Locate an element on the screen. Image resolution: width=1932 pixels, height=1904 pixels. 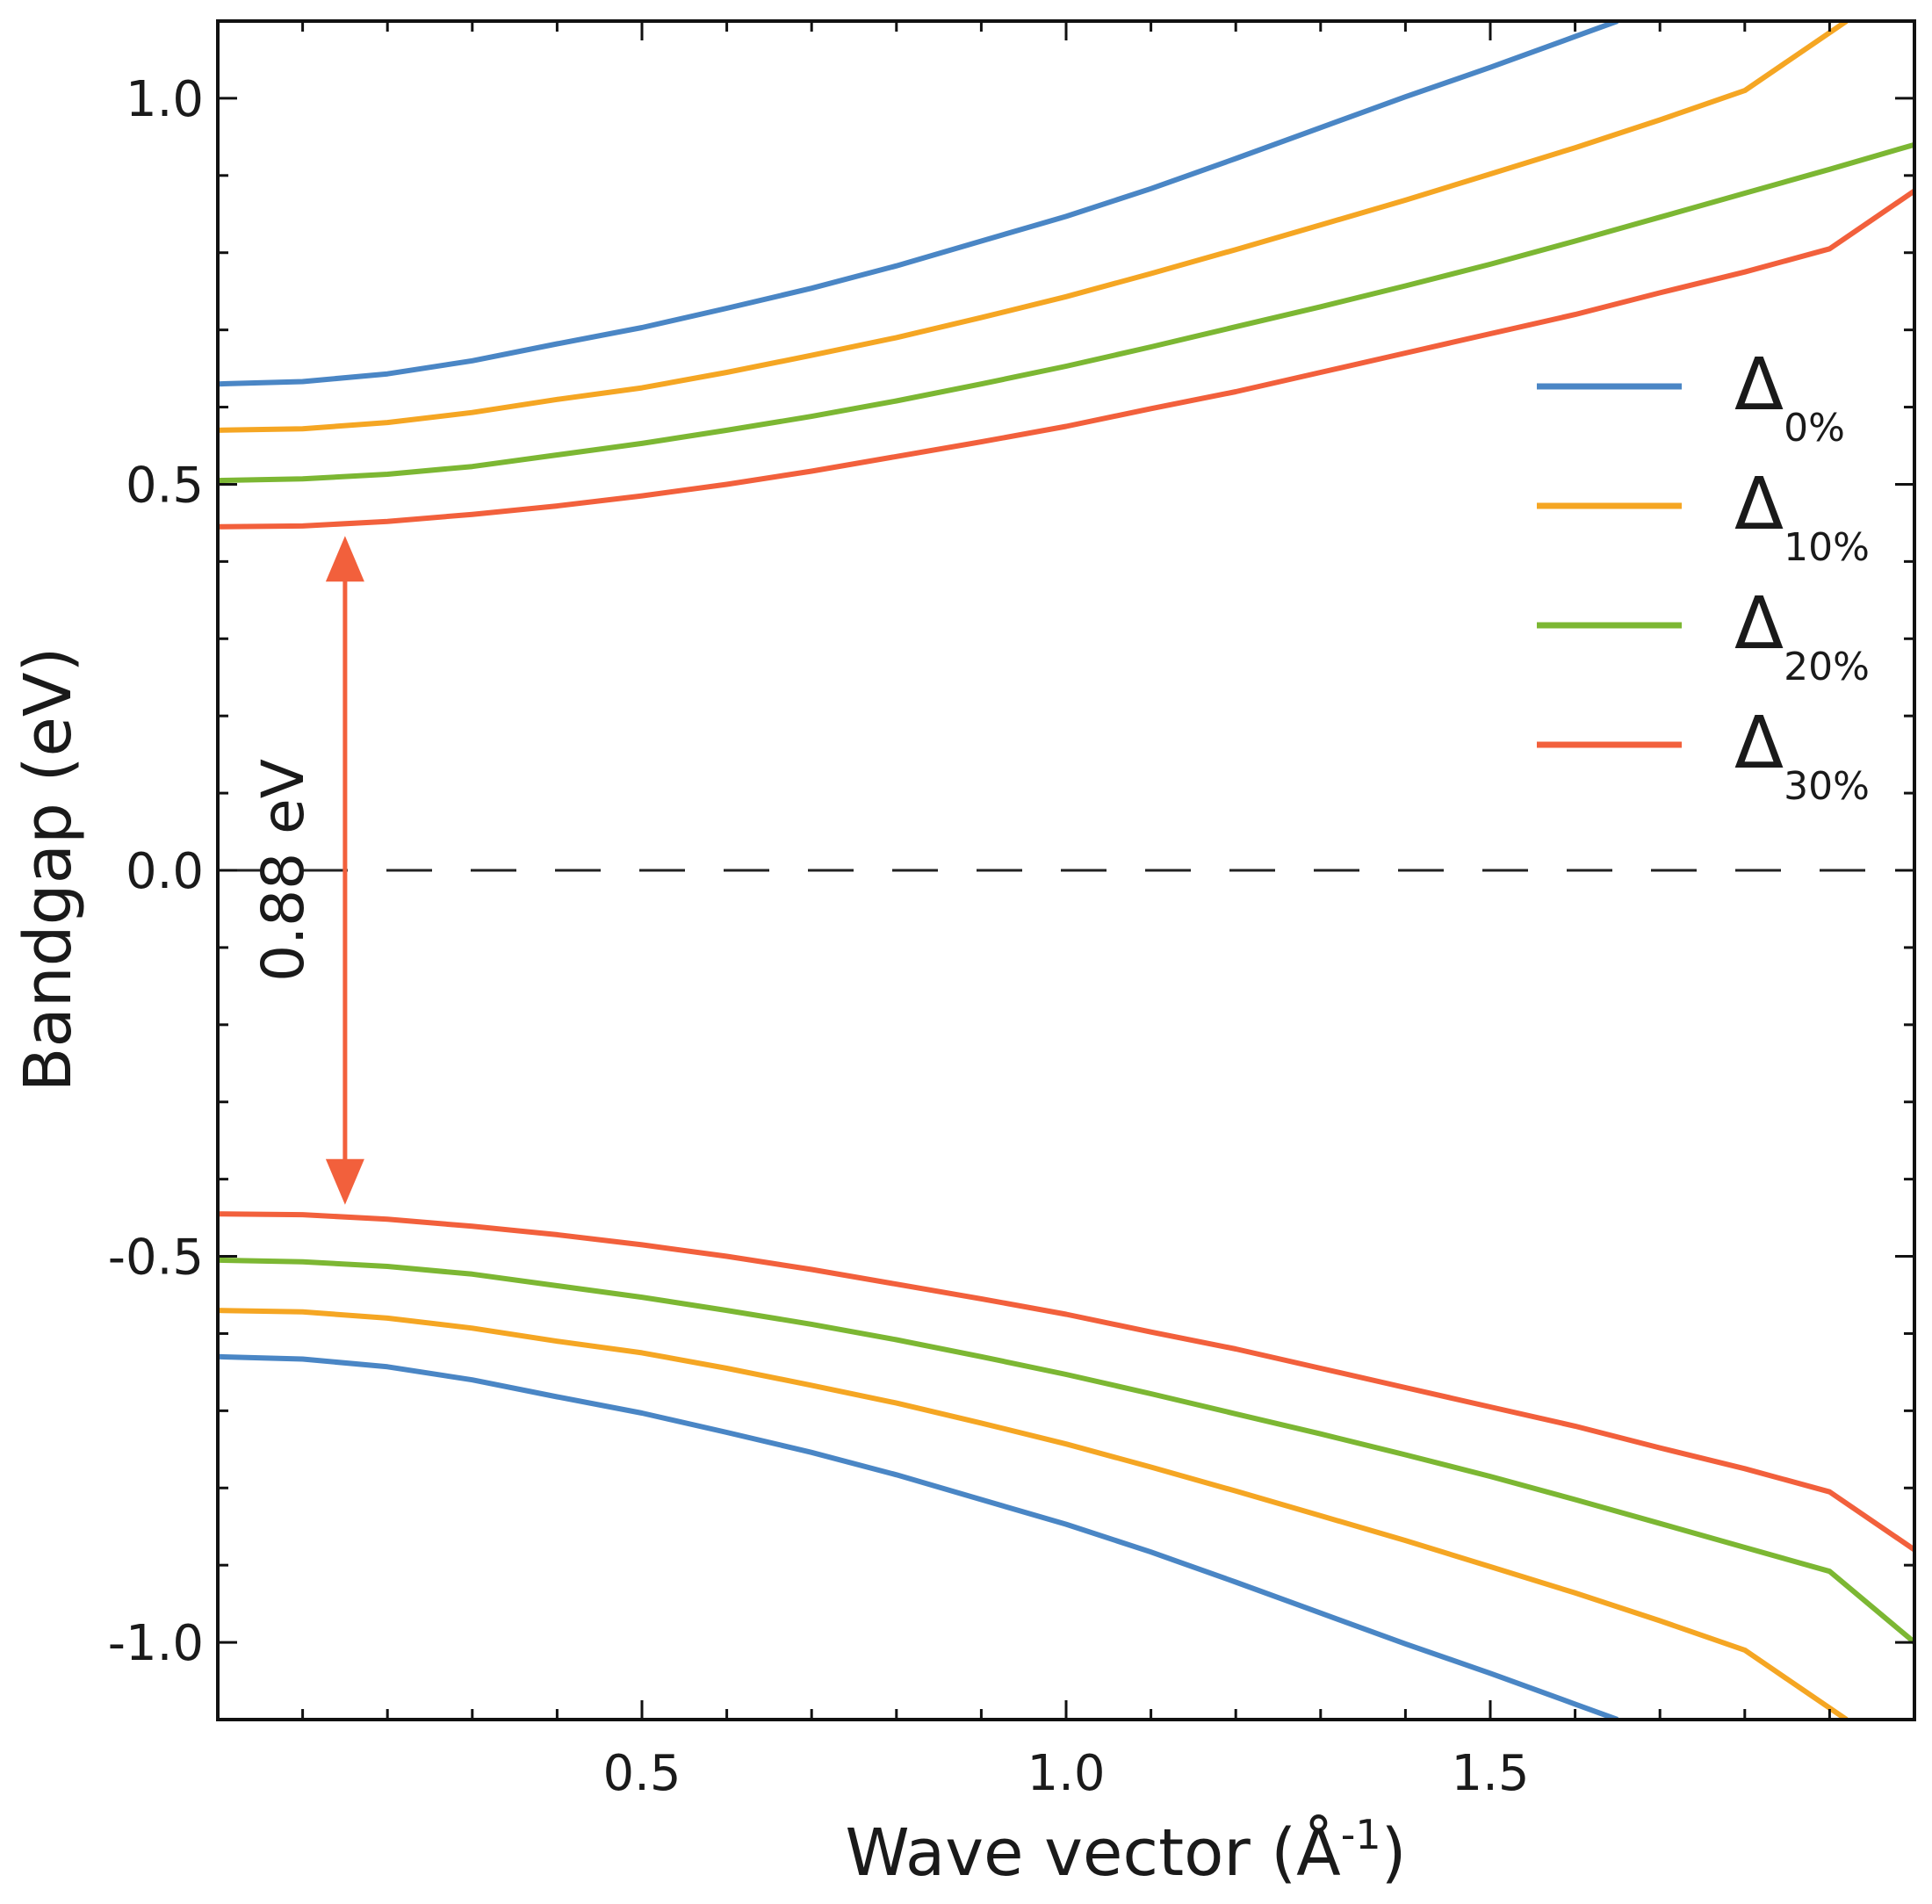
legend-label-20pct: Δ20% is located at coordinates (1802, 635).